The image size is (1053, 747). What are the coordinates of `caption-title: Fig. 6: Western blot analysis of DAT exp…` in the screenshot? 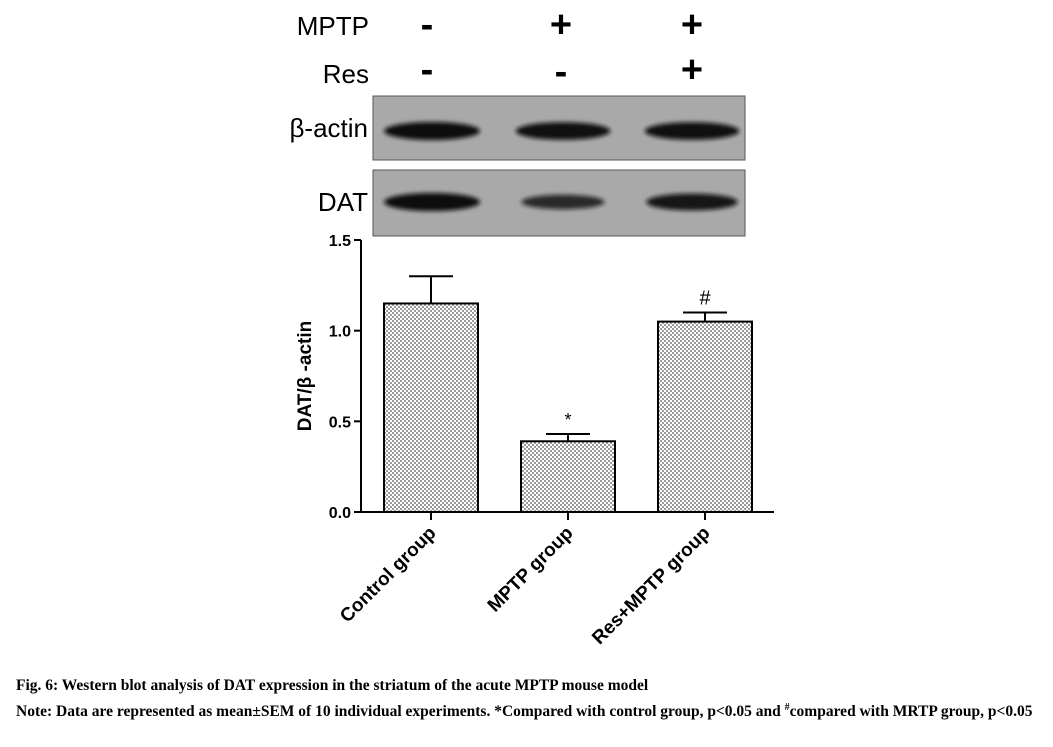 It's located at (332, 685).